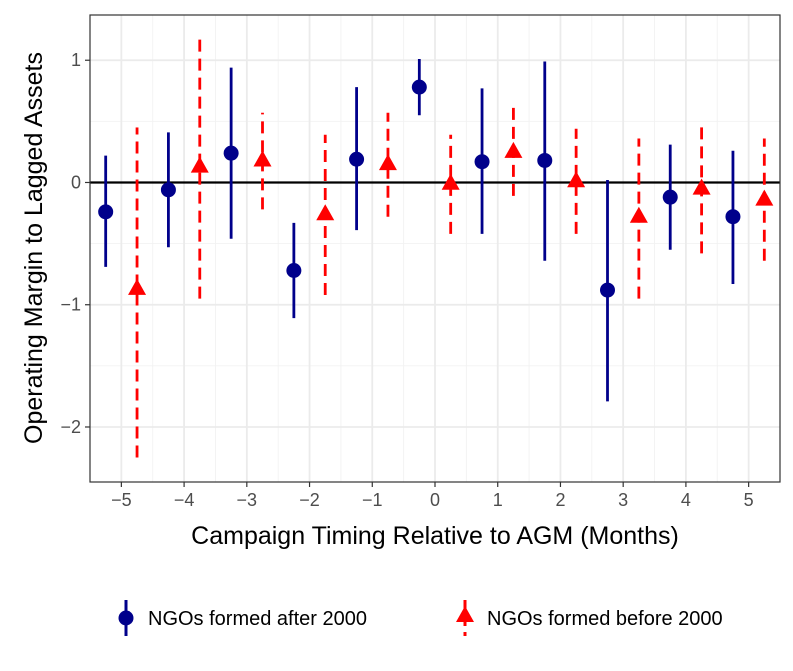 This screenshot has width=793, height=671. What do you see at coordinates (70, 427) in the screenshot?
I see `y-tick-label: −2` at bounding box center [70, 427].